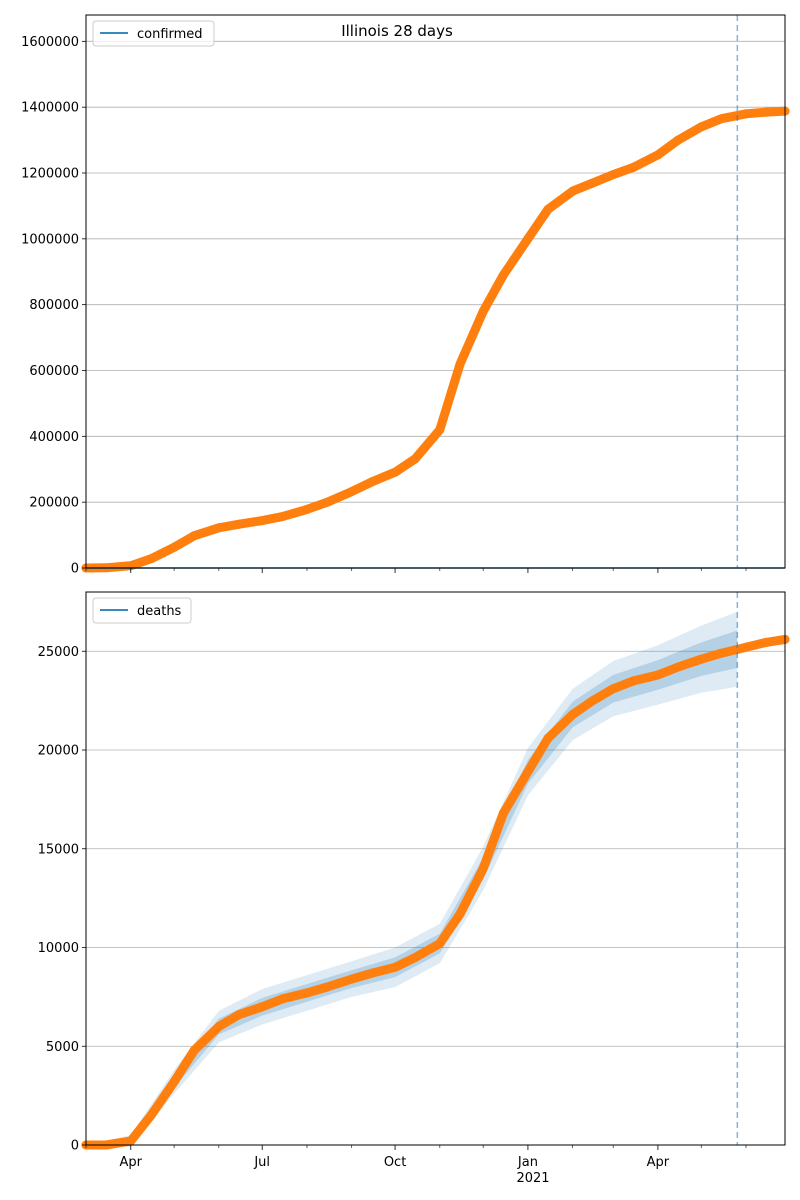 This screenshot has width=800, height=1200. I want to click on x-tick-label: Oct, so click(395, 1162).